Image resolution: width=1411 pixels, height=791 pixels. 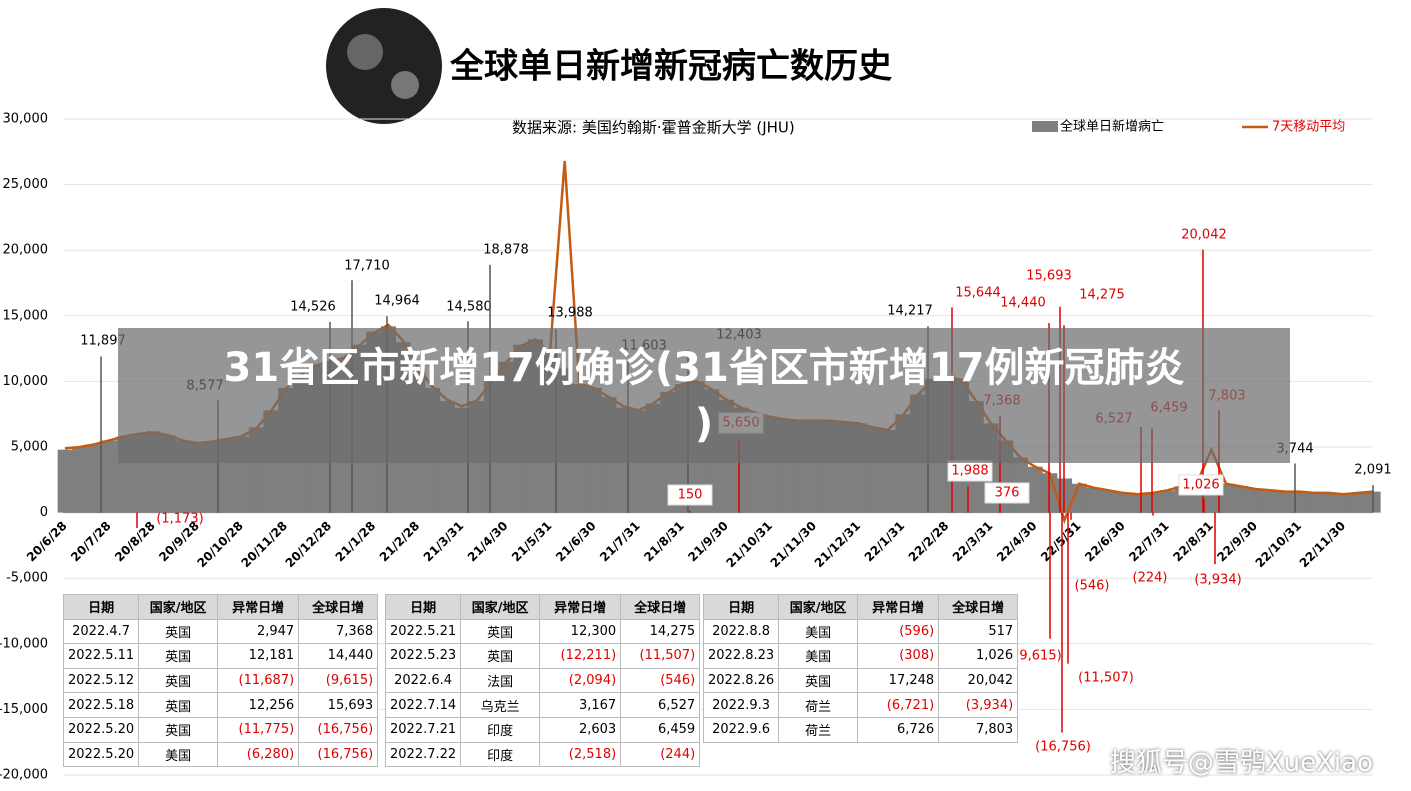 What do you see at coordinates (423, 729) in the screenshot?
I see `table-cell: 2022.7.21` at bounding box center [423, 729].